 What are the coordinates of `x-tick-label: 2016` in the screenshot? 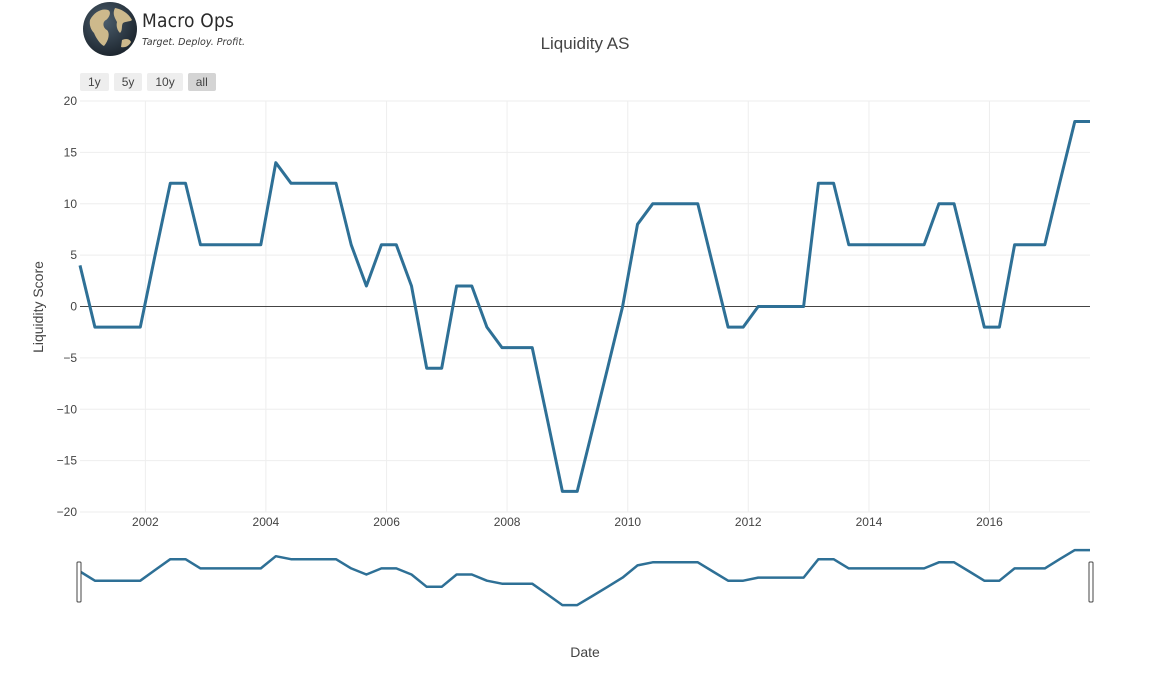 It's located at (989, 522).